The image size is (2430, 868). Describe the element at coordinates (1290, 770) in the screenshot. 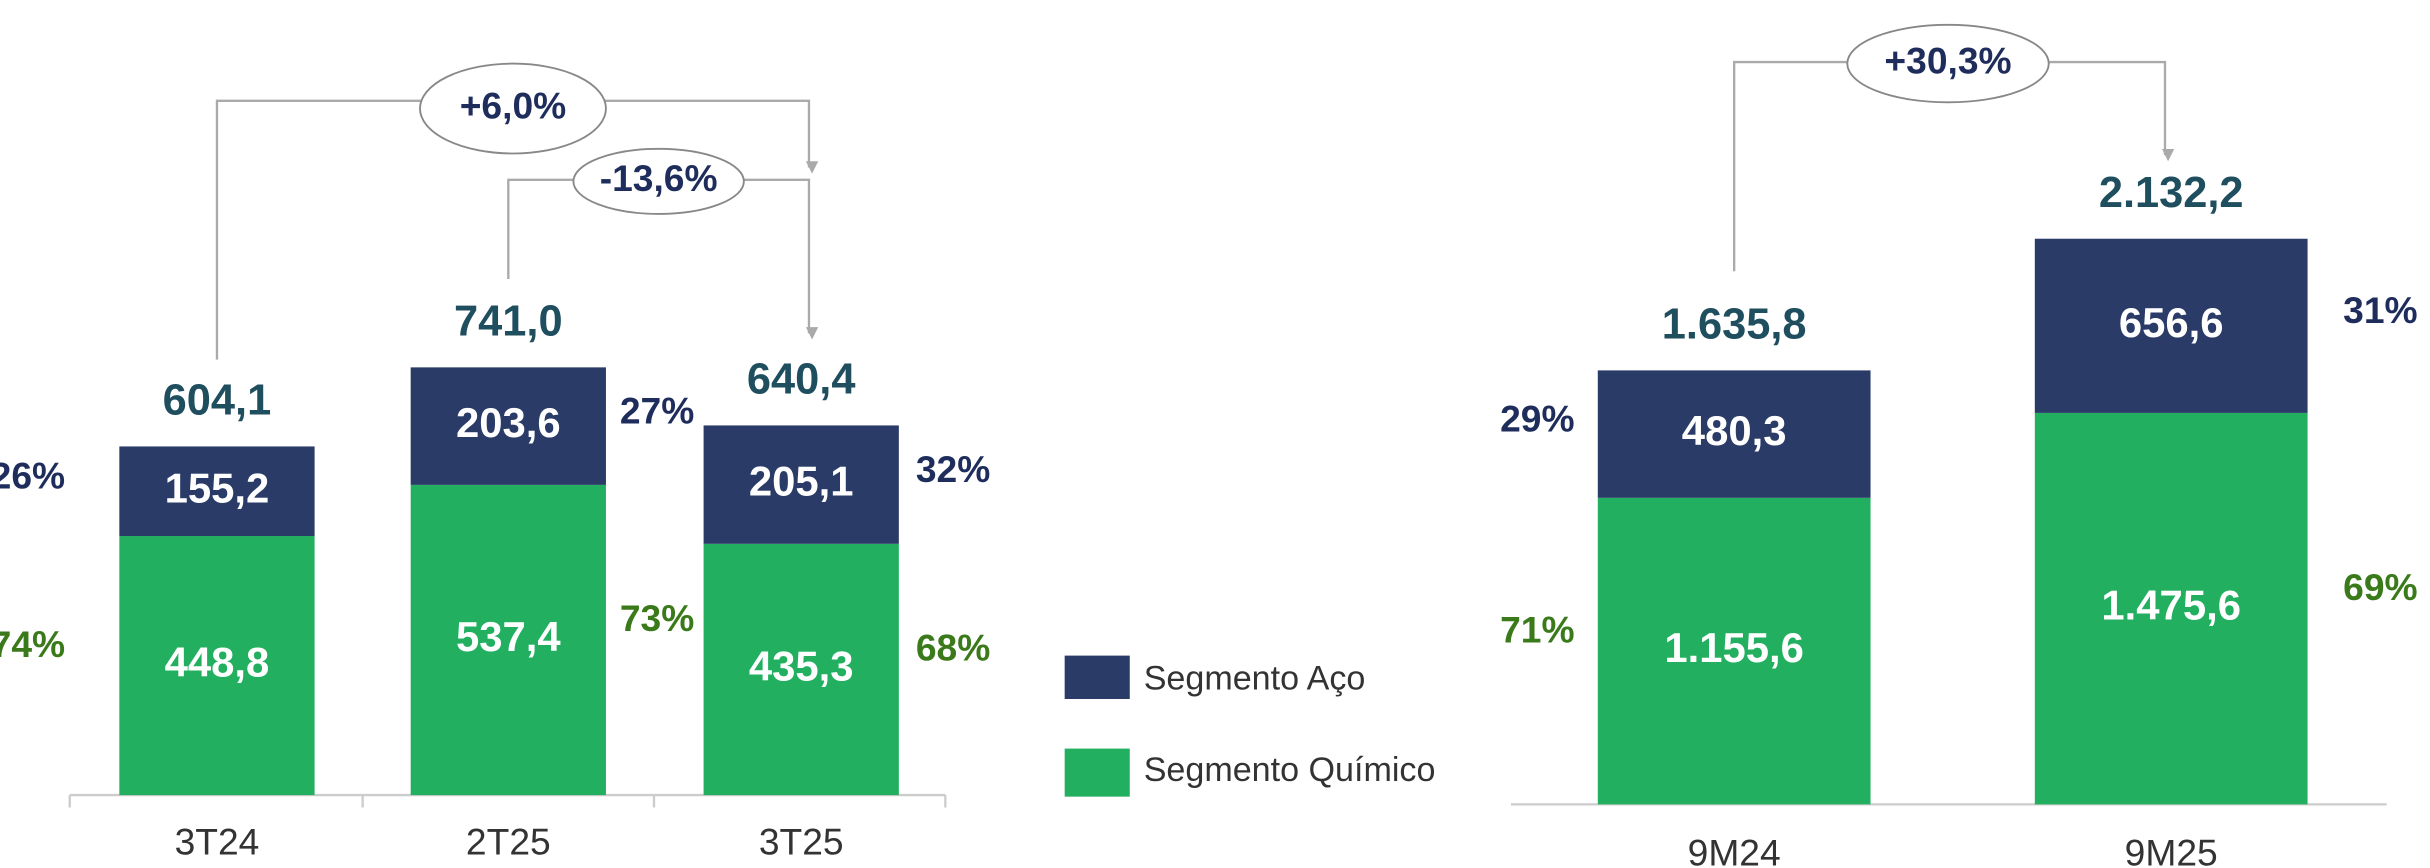

I see `legend-label: Segmento Químico` at that location.